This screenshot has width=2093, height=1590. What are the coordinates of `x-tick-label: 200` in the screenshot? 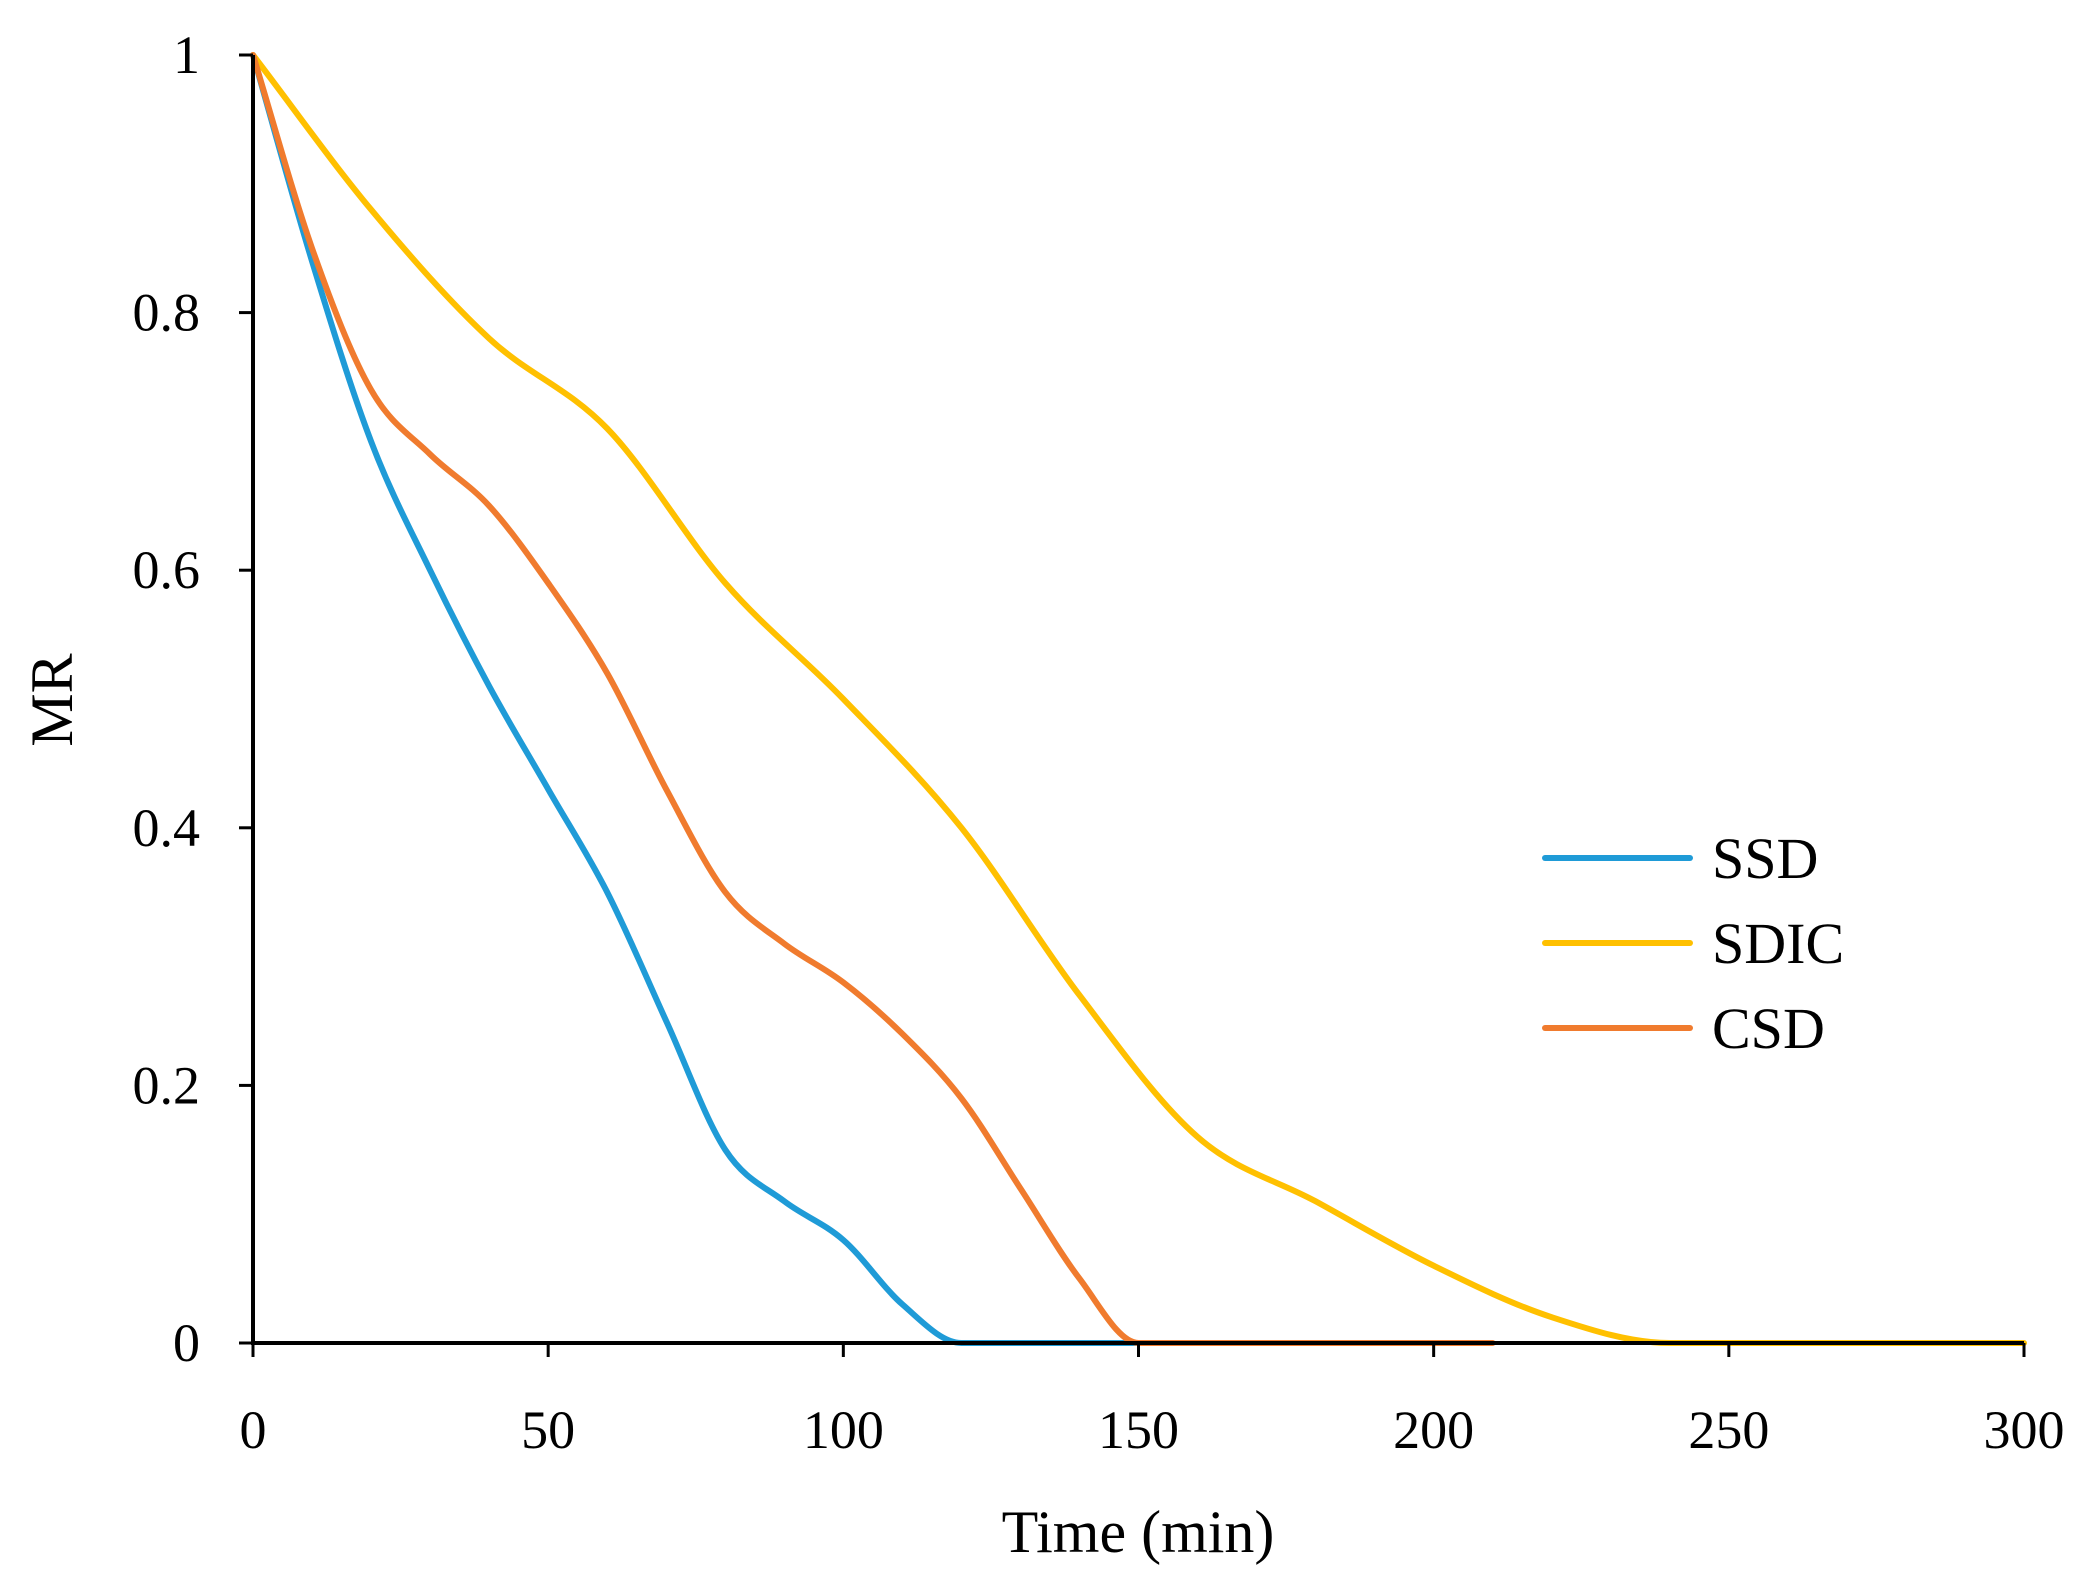 It's located at (1433, 1430).